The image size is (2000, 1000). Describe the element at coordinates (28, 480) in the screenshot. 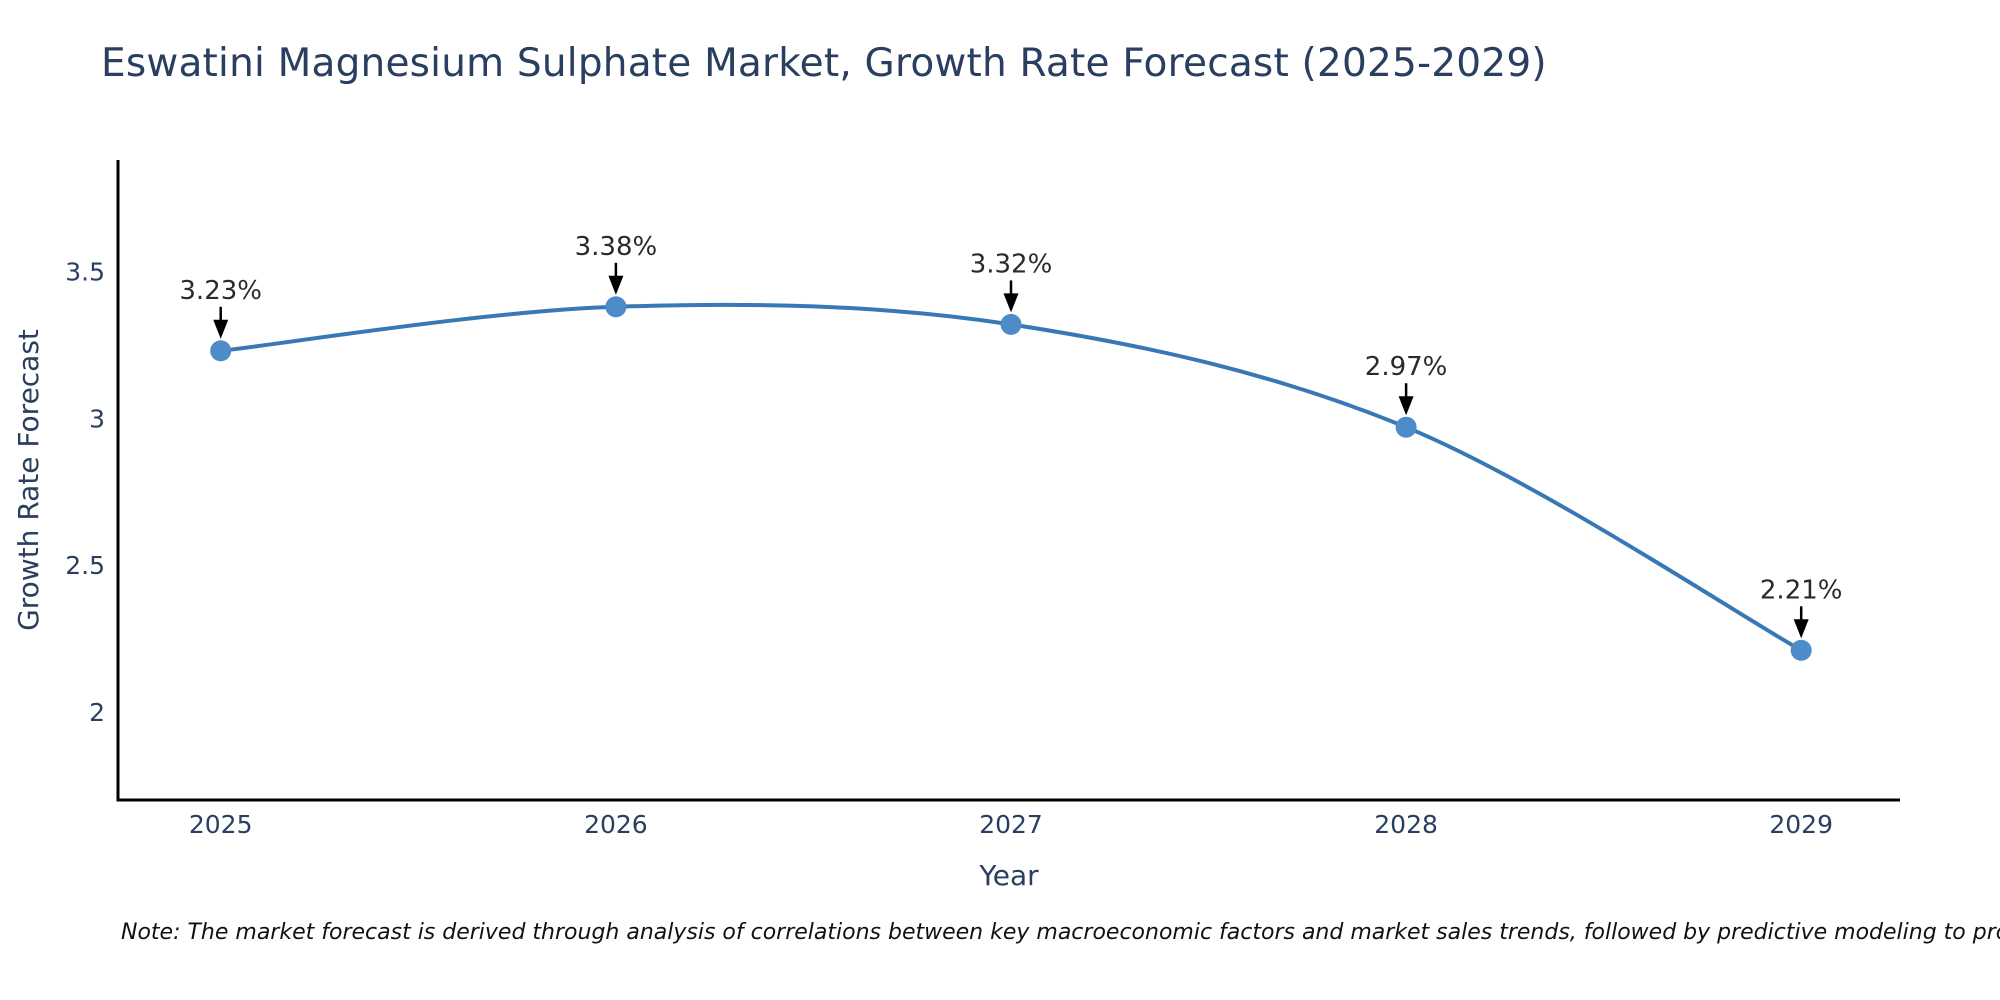

I see `y-axis-title: Growth Rate Forecast` at that location.